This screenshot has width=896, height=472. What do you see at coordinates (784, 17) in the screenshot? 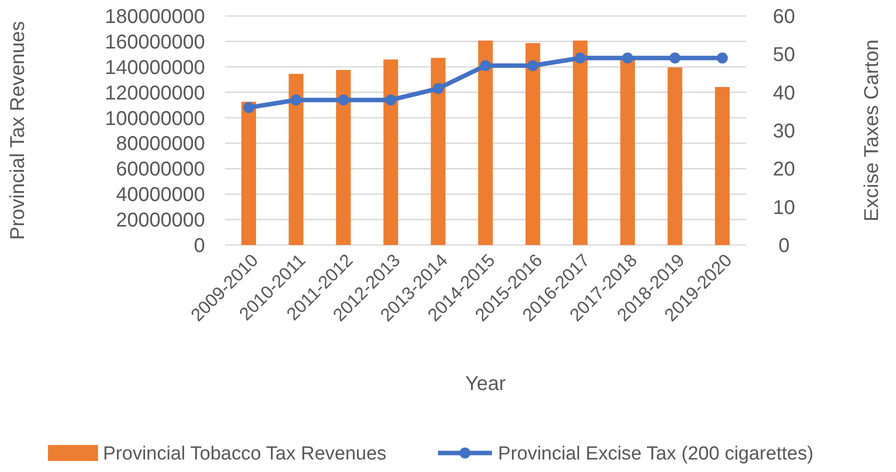
I see `y2-tick-label: 60` at bounding box center [784, 17].